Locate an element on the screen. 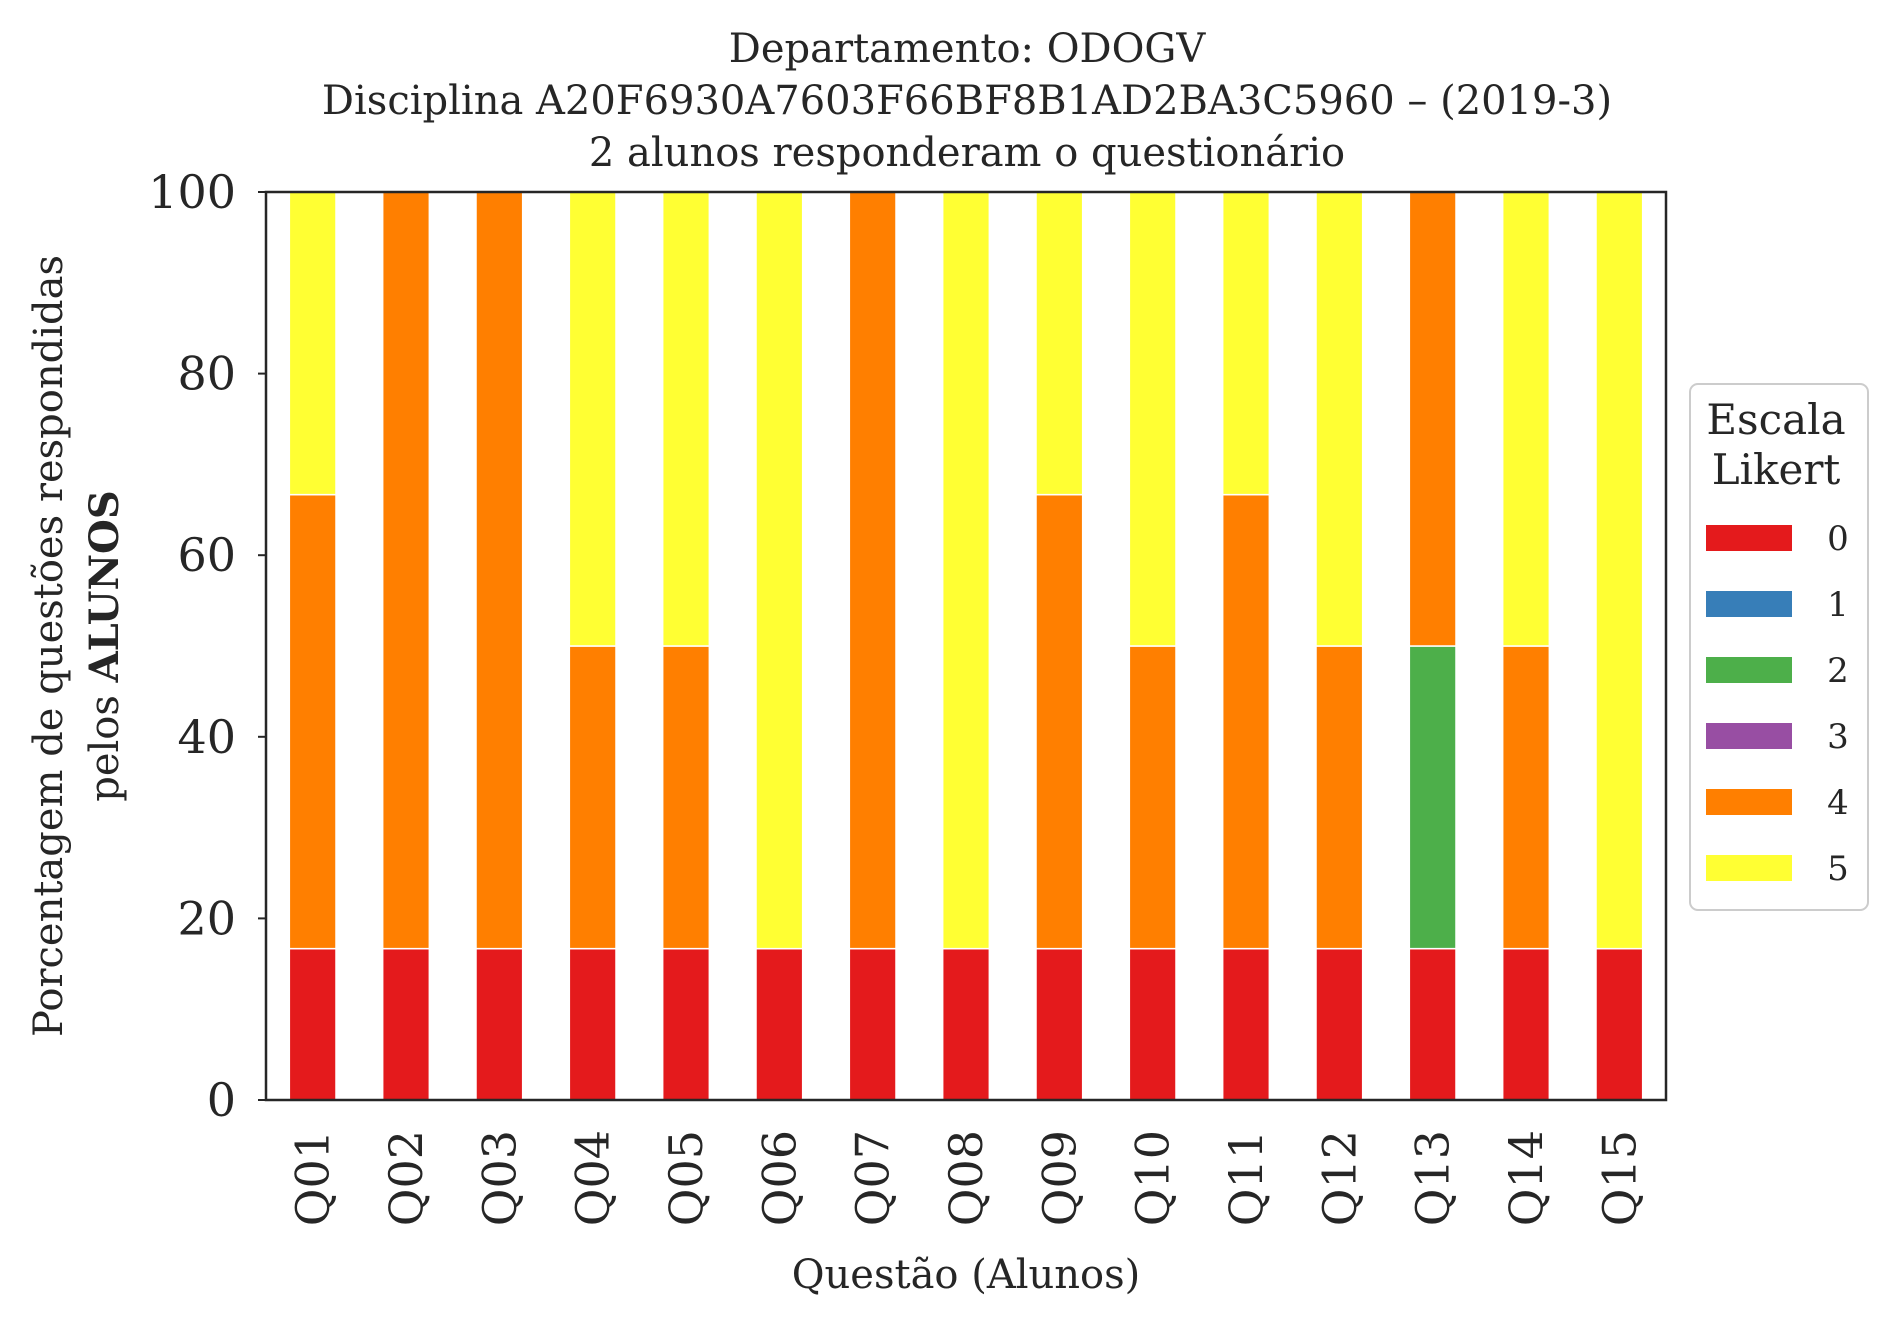 Image resolution: width=1892 pixels, height=1328 pixels. x-tick-label-q15: Q15 is located at coordinates (1619, 1178).